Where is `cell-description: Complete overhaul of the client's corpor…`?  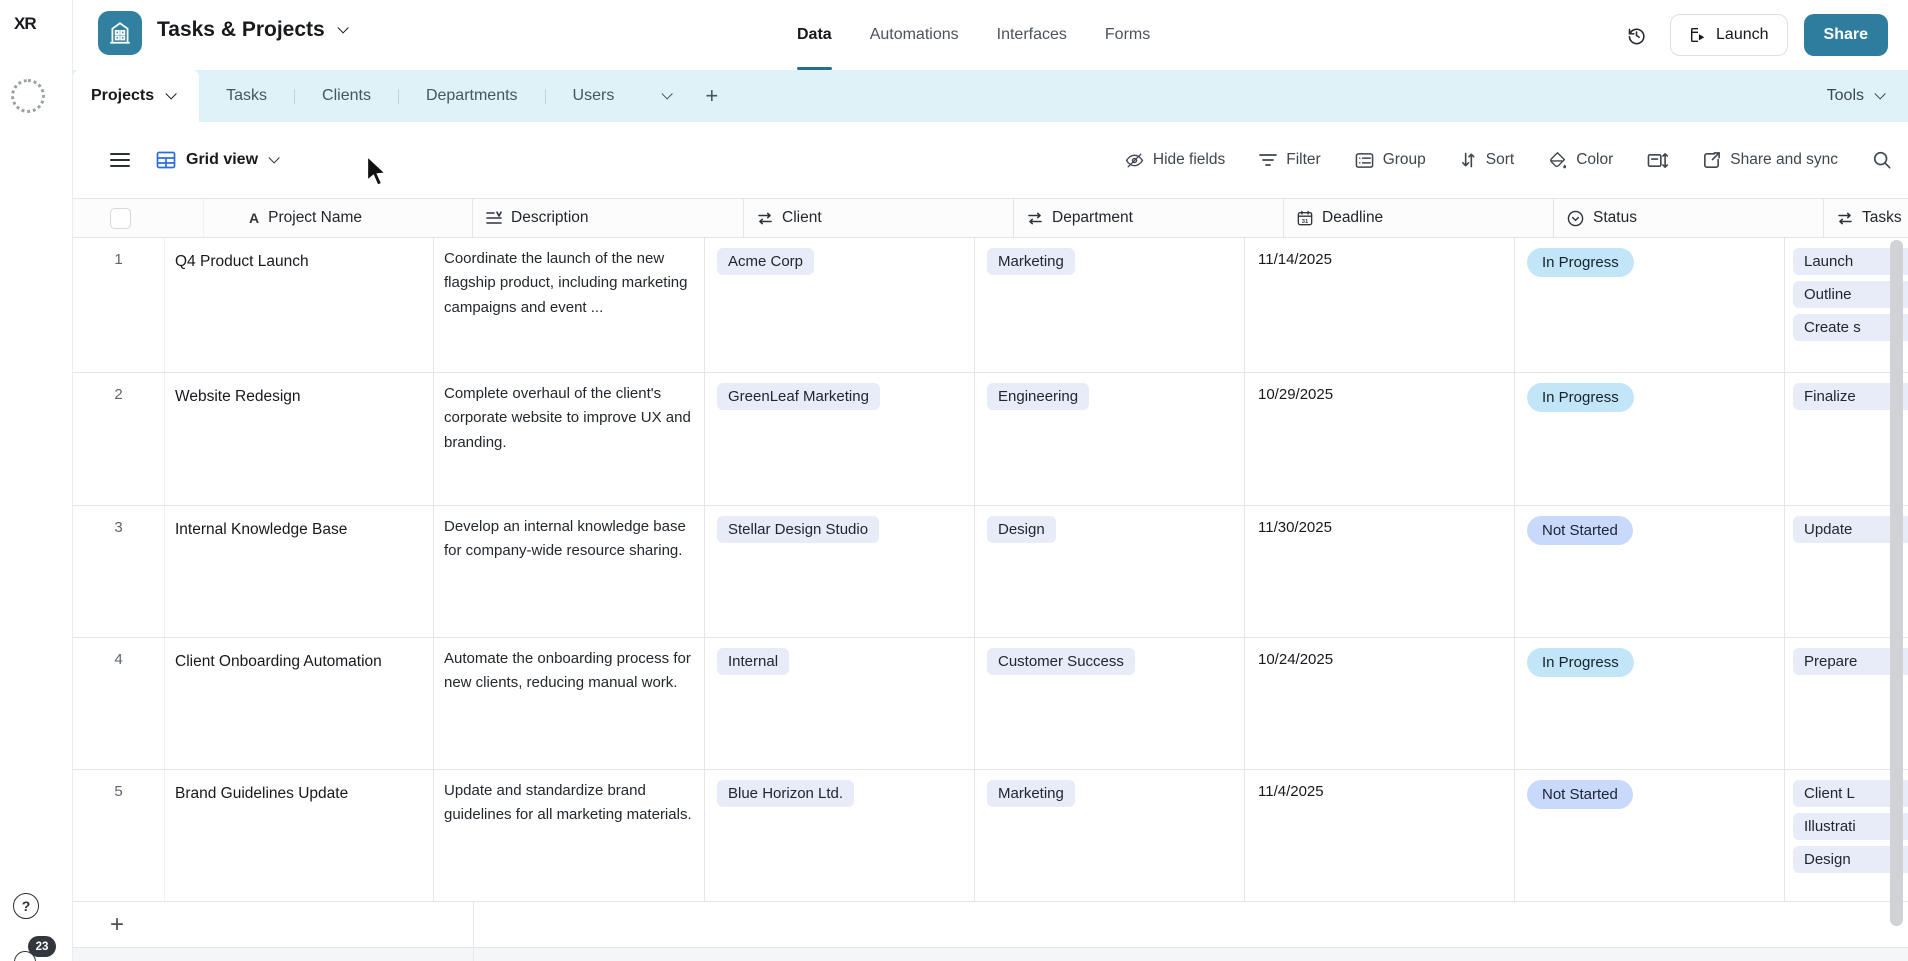
cell-description: Complete overhaul of the client's corpor… is located at coordinates (569, 439).